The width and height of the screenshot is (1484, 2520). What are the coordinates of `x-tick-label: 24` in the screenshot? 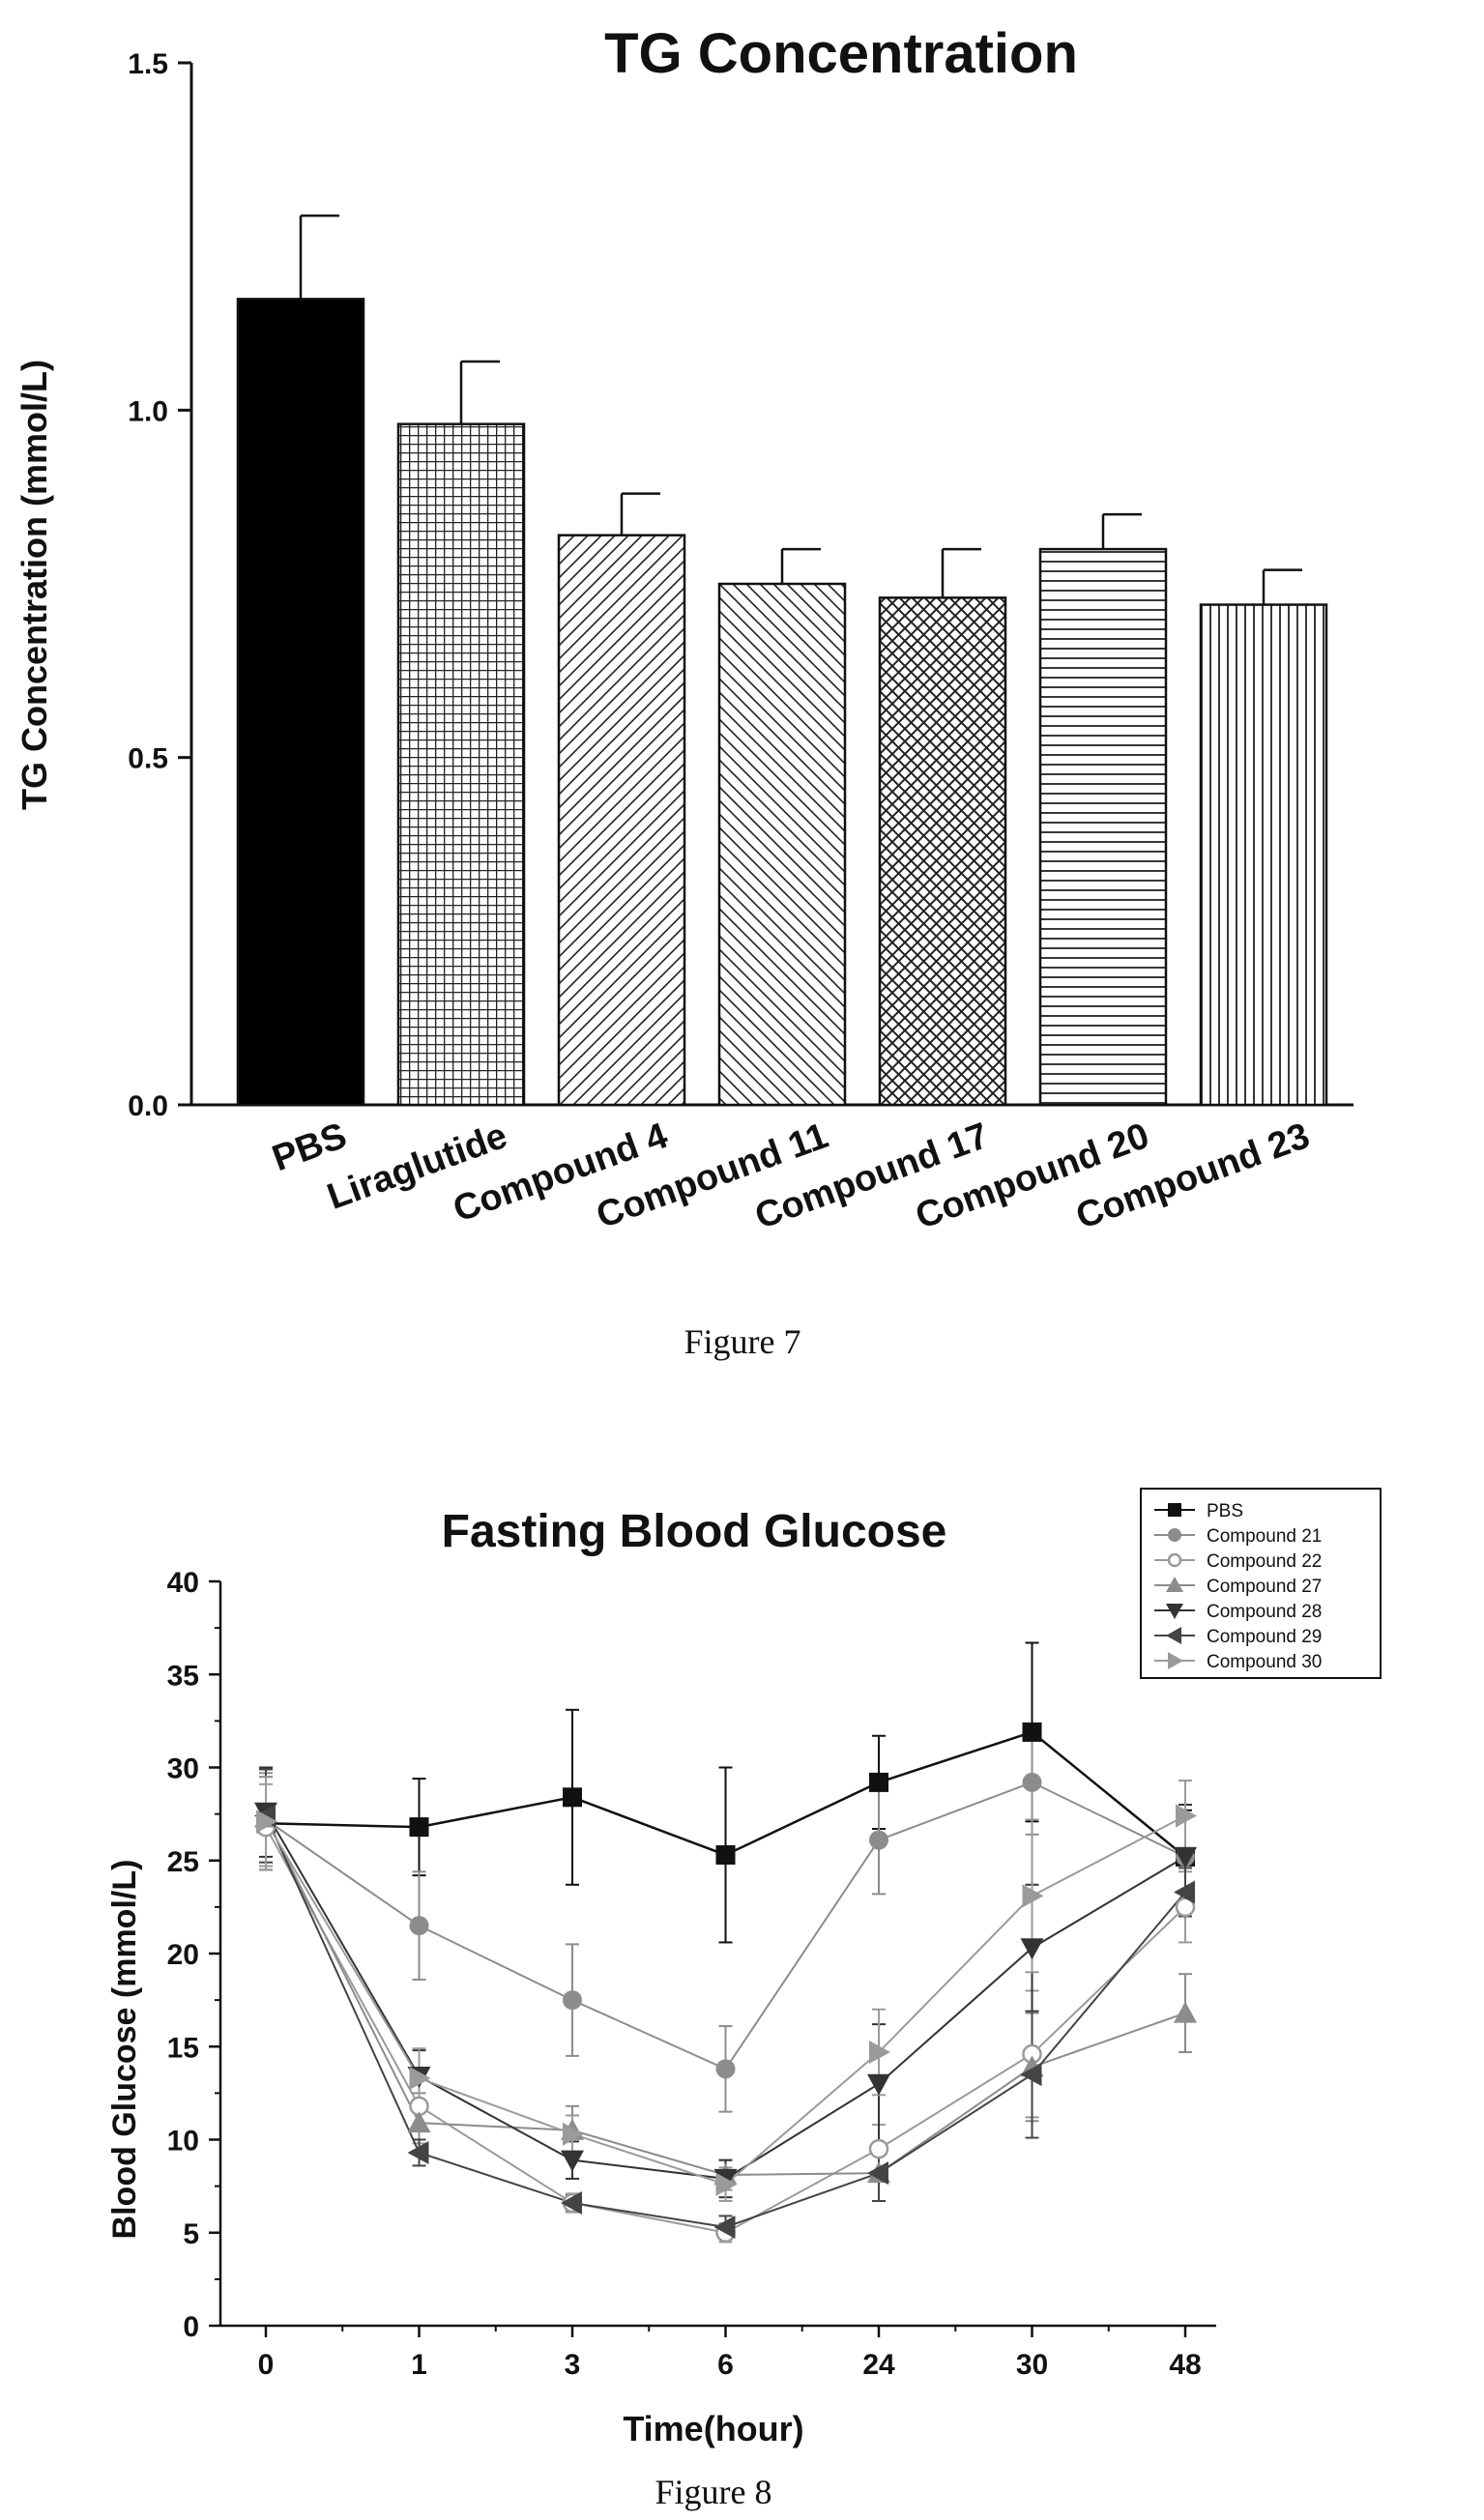 It's located at (878, 2365).